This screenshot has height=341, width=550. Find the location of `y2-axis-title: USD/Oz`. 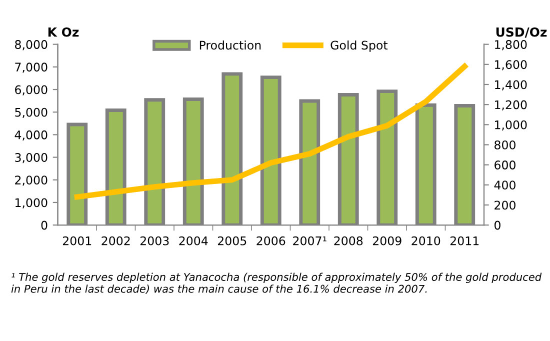

y2-axis-title: USD/Oz is located at coordinates (521, 32).